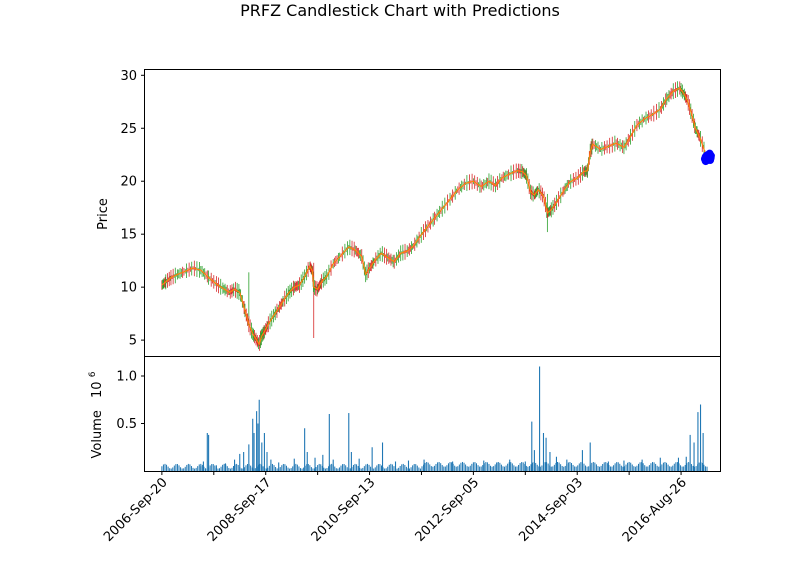 Image resolution: width=800 pixels, height=579 pixels. What do you see at coordinates (240, 510) in the screenshot?
I see `x-tick-label: 2008-Sep-17` at bounding box center [240, 510].